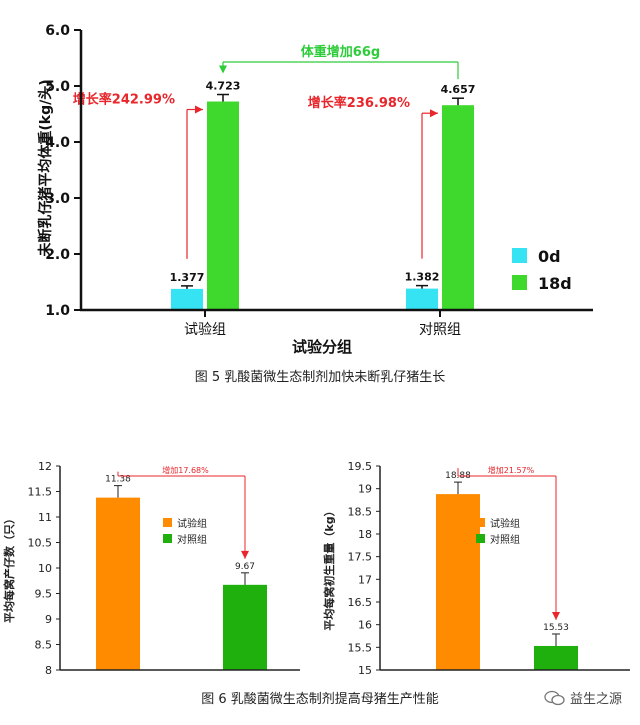 The image size is (640, 725). What do you see at coordinates (329, 567) in the screenshot?
I see `y-axis-label: 平均每窝初生重量（kg）` at bounding box center [329, 567].